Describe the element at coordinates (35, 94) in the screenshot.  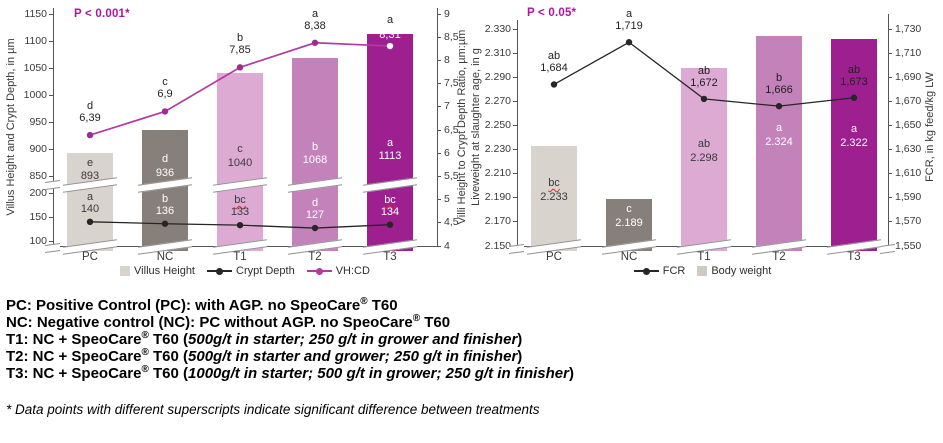
I see `tick-label: 1000` at that location.